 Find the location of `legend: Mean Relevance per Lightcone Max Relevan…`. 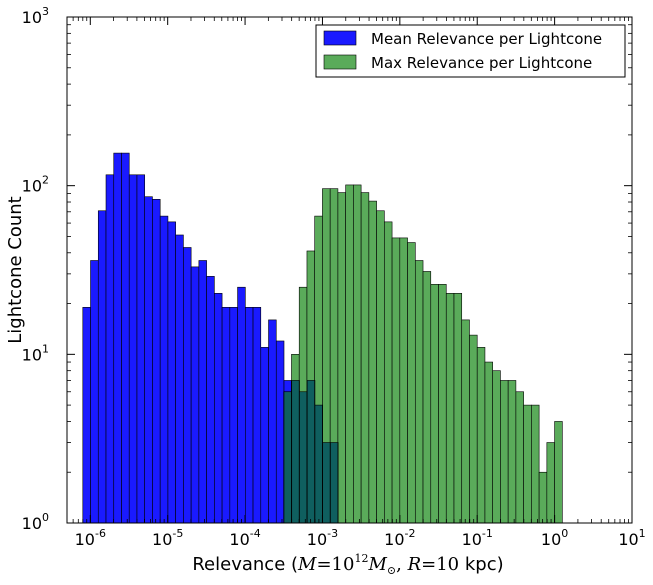

legend: Mean Relevance per Lightcone Max Relevan… is located at coordinates (470, 51).